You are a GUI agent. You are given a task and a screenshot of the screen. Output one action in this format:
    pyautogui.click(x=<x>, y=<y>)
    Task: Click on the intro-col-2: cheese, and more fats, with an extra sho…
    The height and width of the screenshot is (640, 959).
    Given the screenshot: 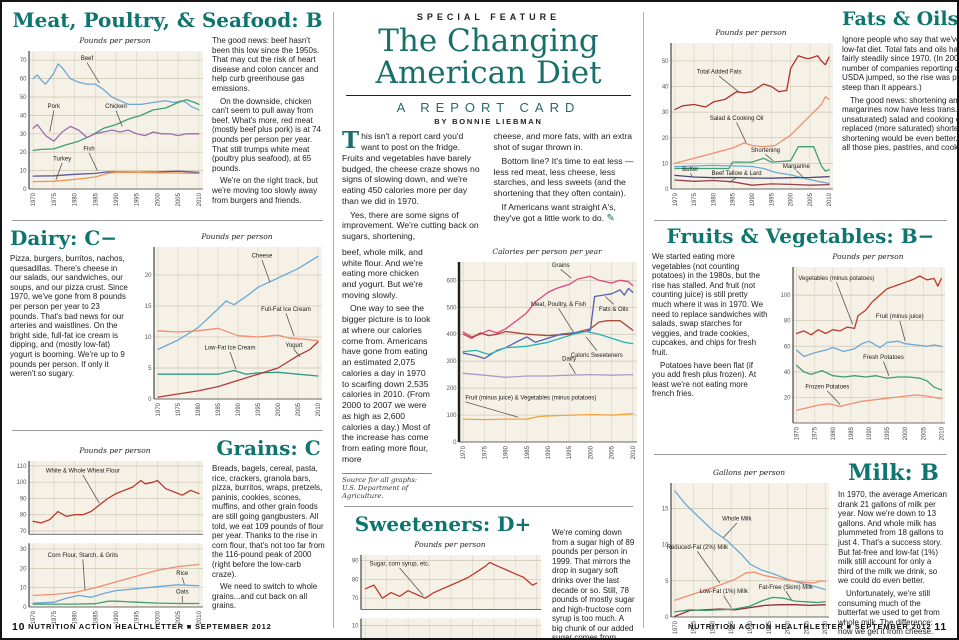 What is the action you would take?
    pyautogui.click(x=565, y=187)
    